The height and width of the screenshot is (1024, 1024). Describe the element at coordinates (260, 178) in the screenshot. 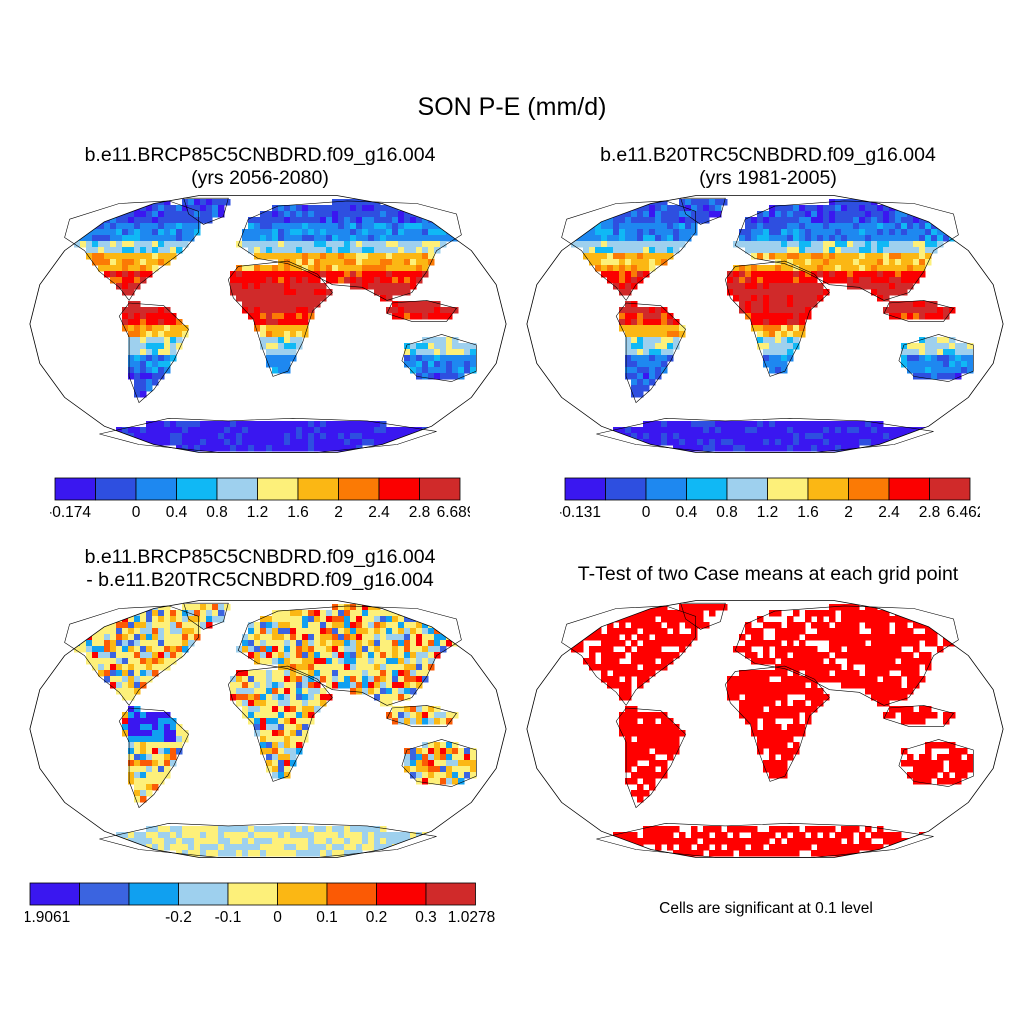

I see `panel1-title-line2: (yrs 2056-2080)` at that location.